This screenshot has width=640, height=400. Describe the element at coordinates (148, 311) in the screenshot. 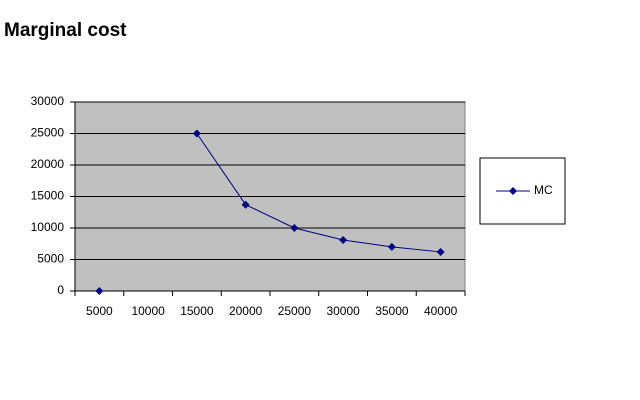

I see `x-tick-label: 10000` at that location.